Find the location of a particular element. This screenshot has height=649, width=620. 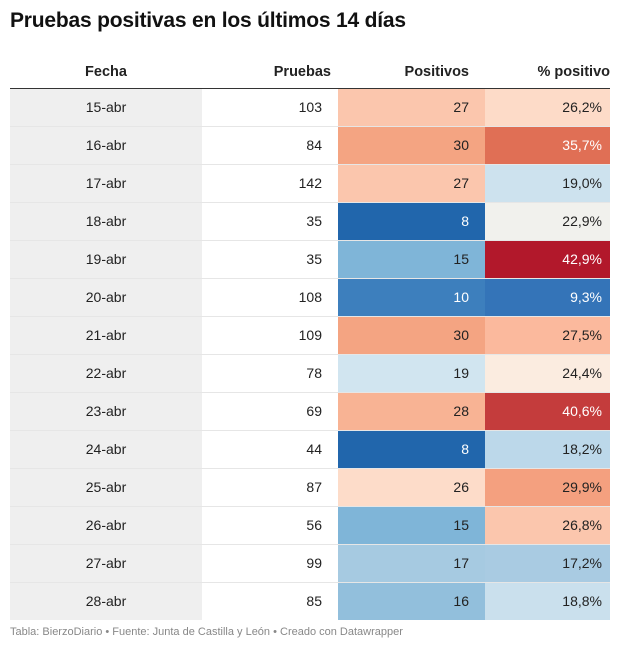

cell-fecha: 18-abr is located at coordinates (106, 221).